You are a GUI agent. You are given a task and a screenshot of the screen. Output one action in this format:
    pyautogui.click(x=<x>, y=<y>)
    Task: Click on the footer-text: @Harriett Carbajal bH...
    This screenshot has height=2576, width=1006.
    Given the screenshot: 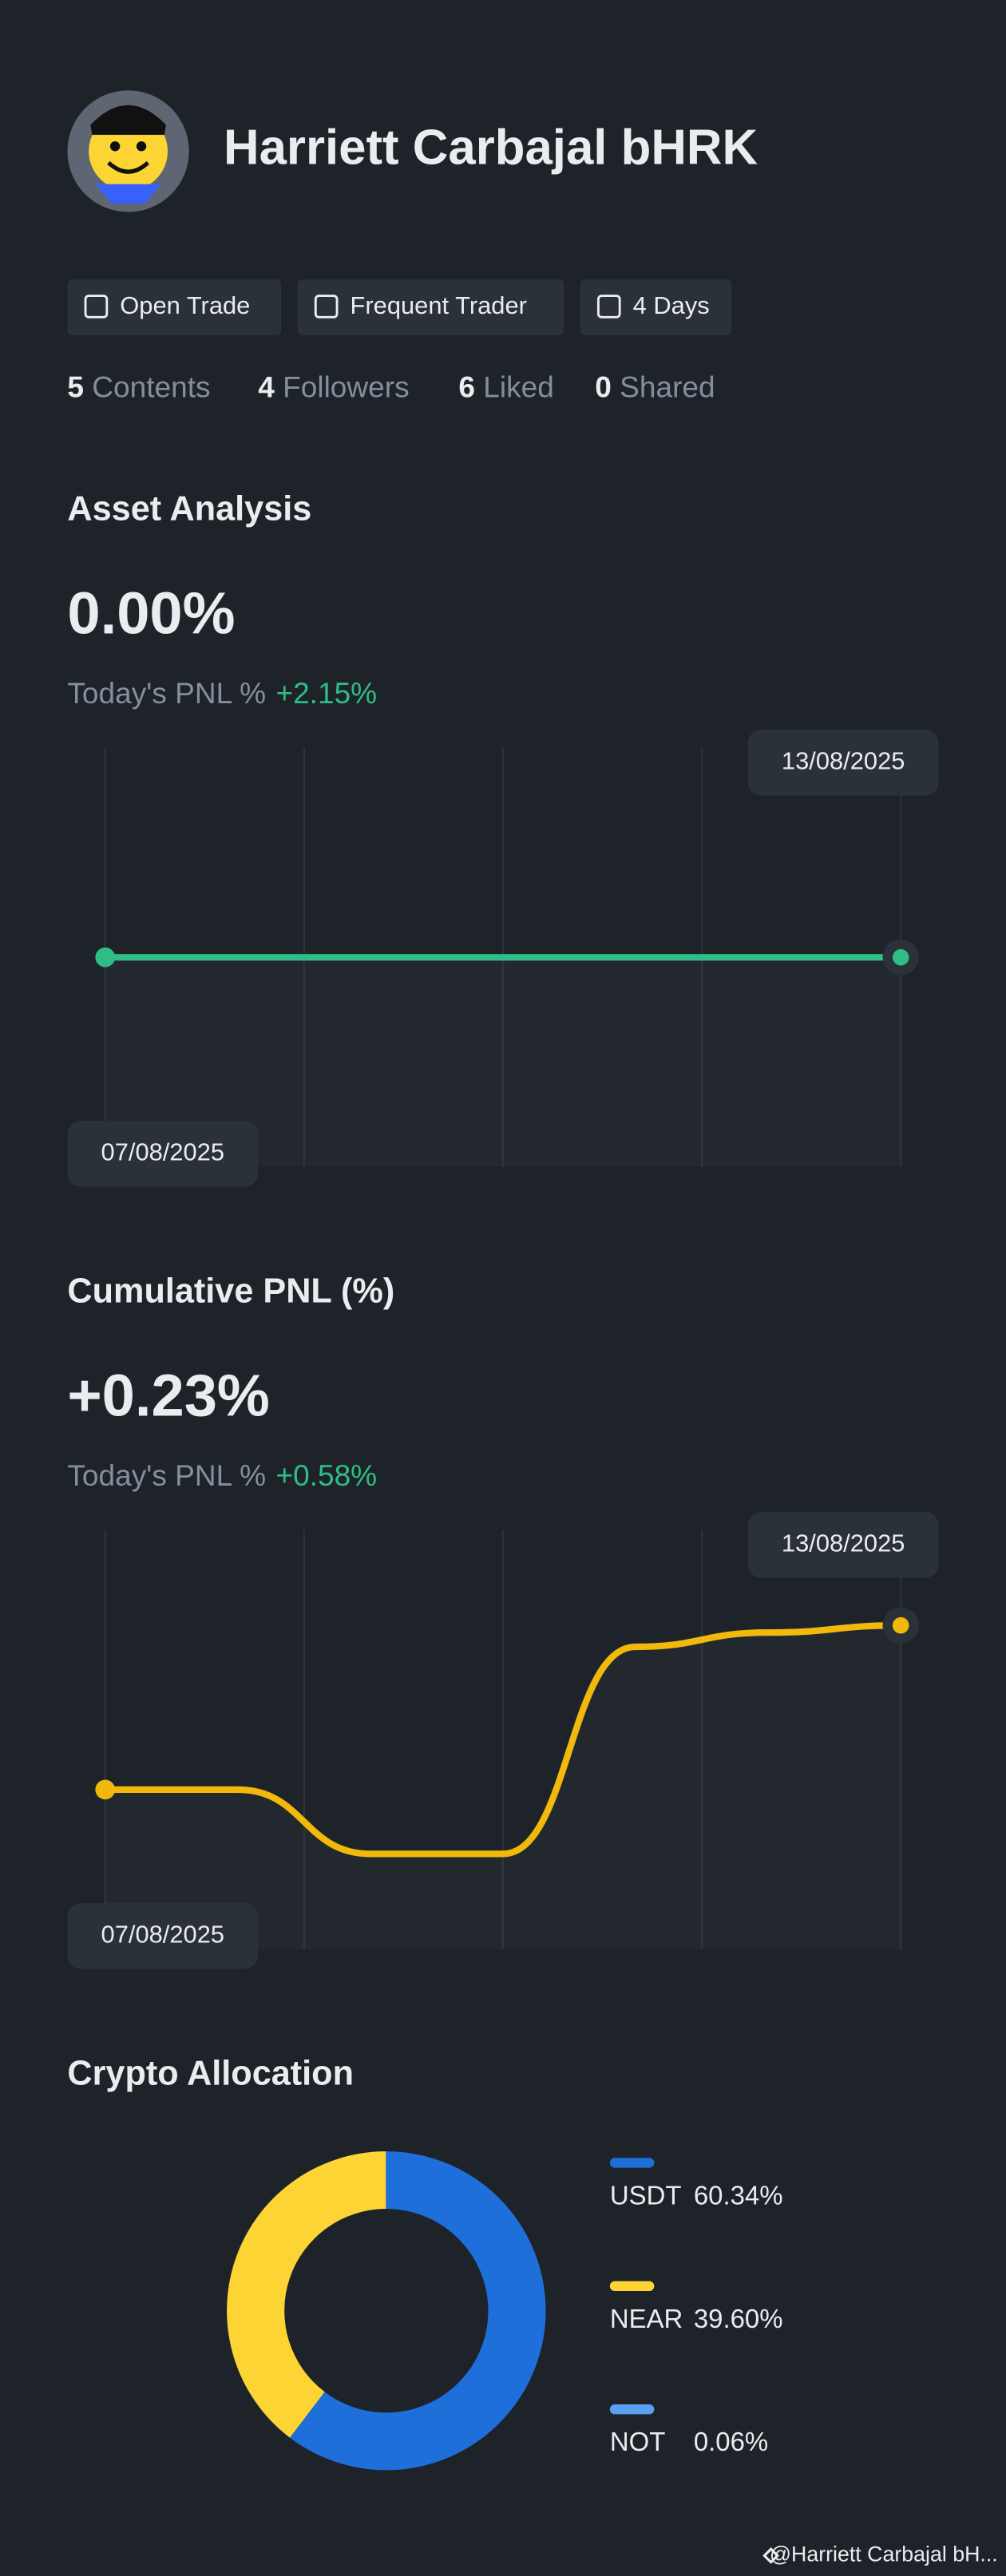 What is the action you would take?
    pyautogui.click(x=884, y=2554)
    